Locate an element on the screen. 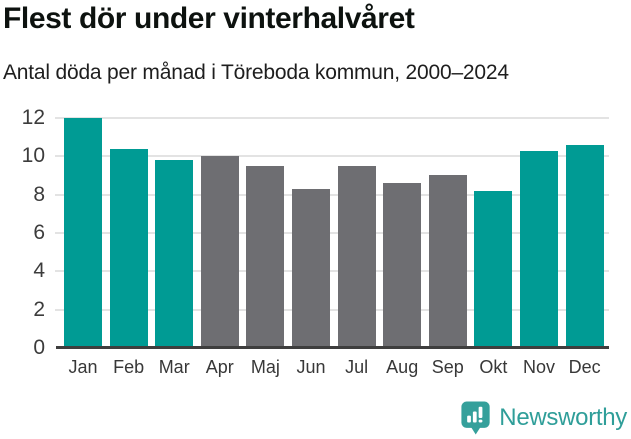  y-tick-label-8: 8 is located at coordinates (39, 194).